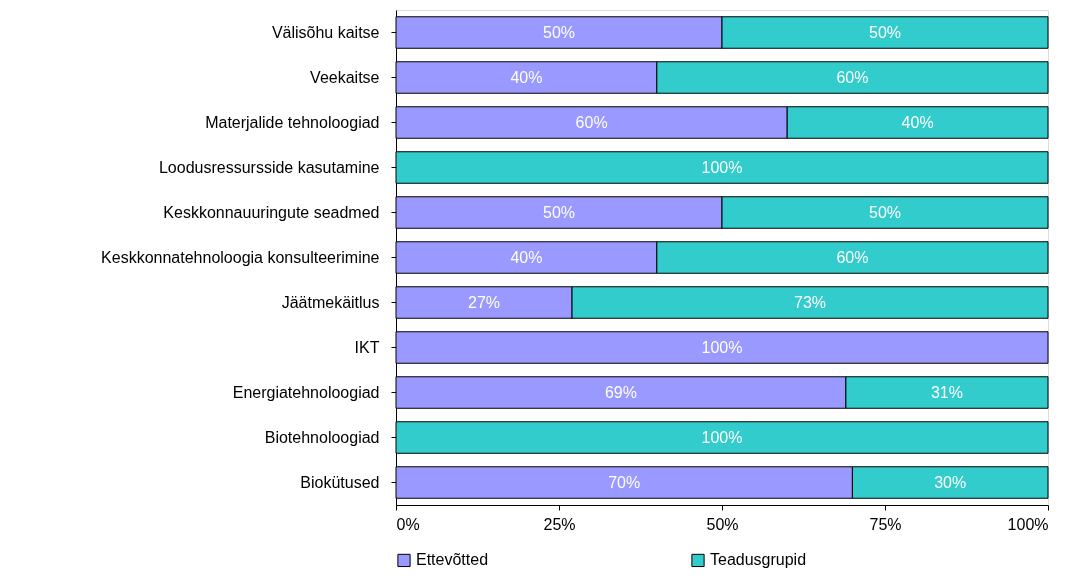  I want to click on y-tick-label: Loodusressursside kasutamine, so click(269, 167).